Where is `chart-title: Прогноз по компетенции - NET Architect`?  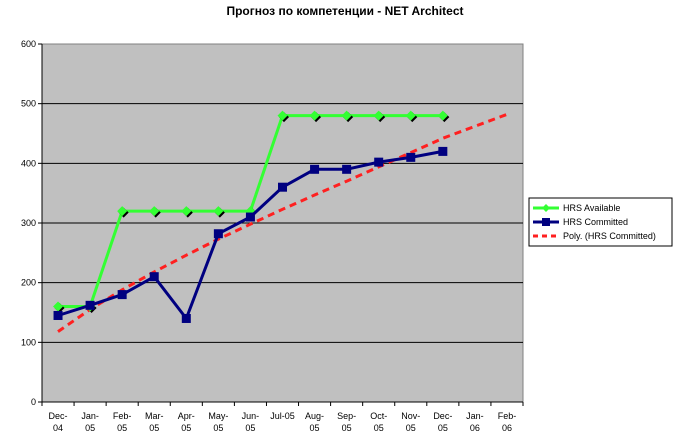
chart-title: Прогноз по компетенции - NET Architect is located at coordinates (345, 11).